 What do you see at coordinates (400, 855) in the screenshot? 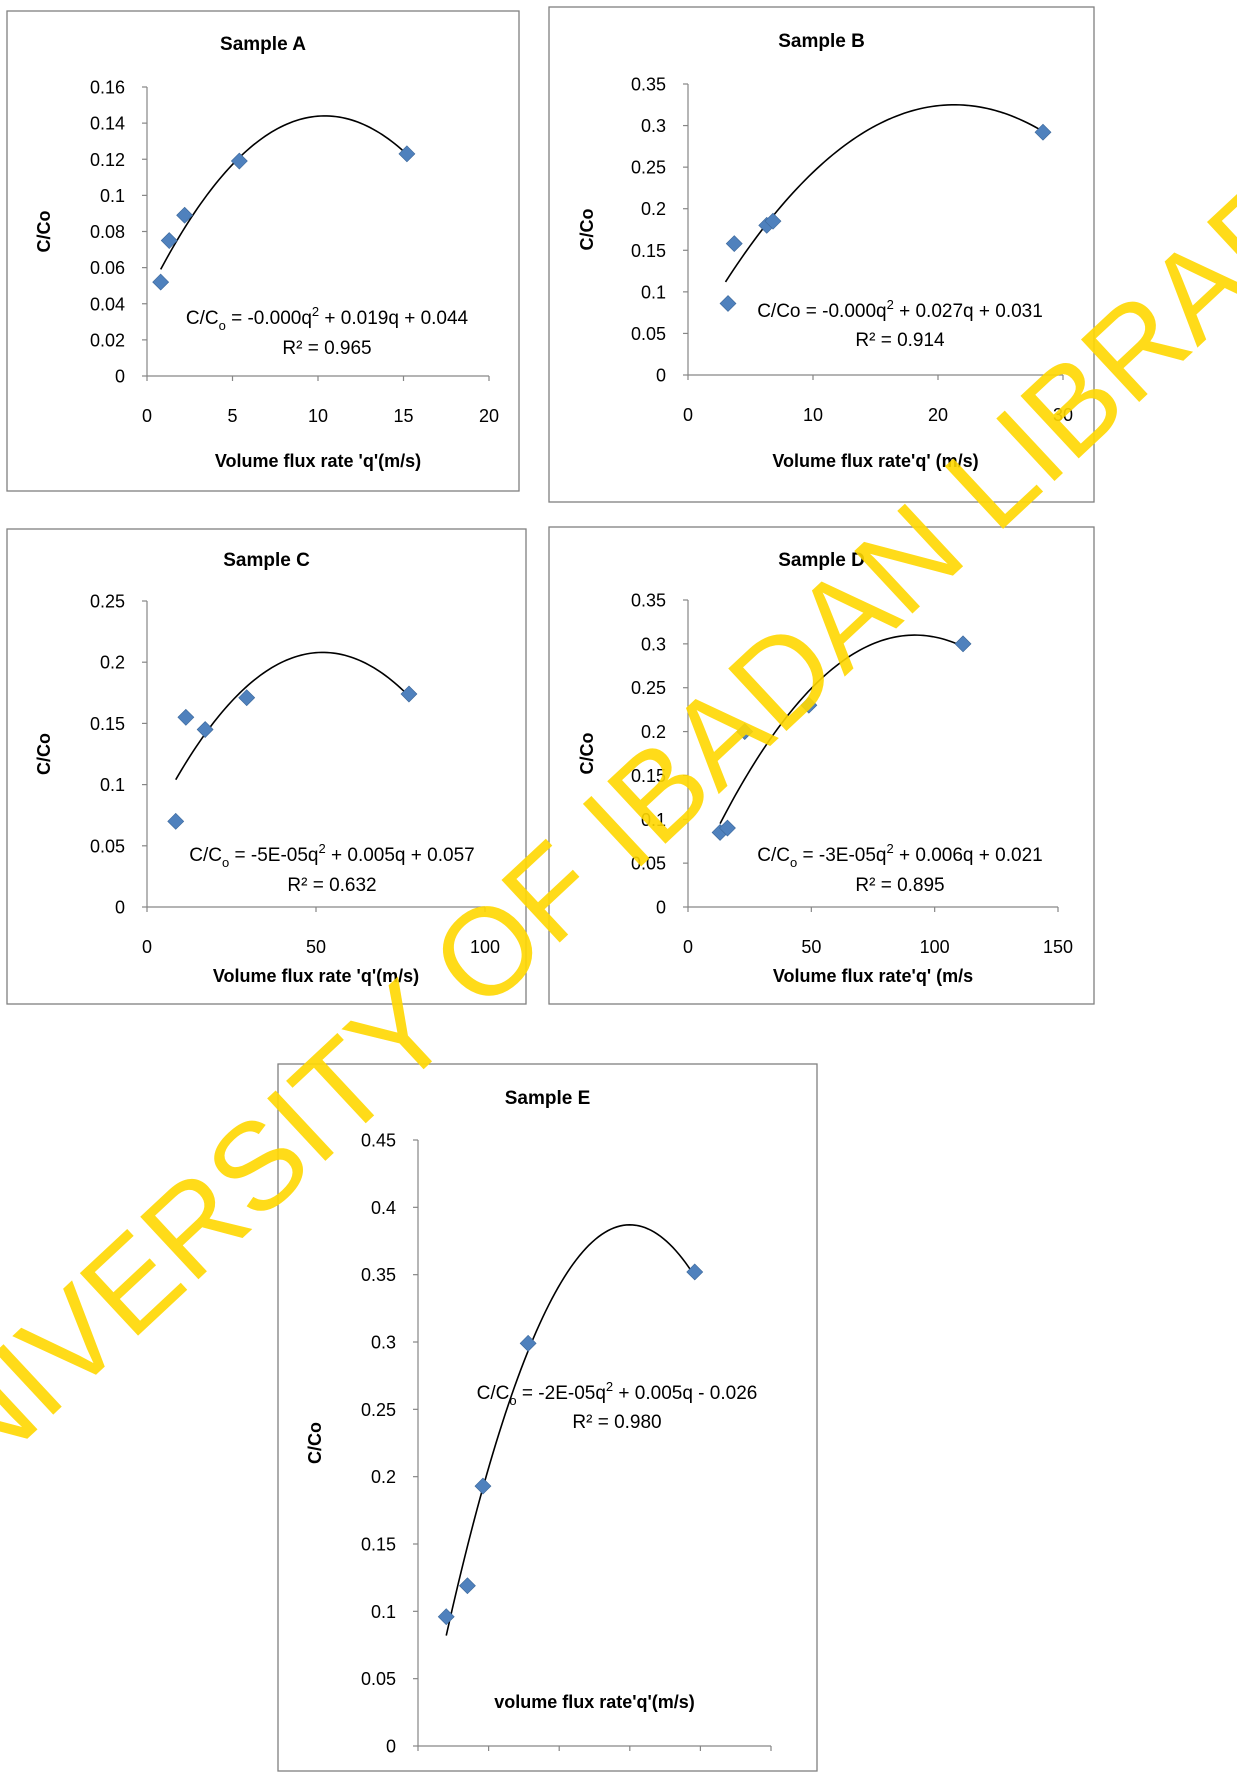
I see `equation-rhs: + 0.005q + 0.057` at bounding box center [400, 855].